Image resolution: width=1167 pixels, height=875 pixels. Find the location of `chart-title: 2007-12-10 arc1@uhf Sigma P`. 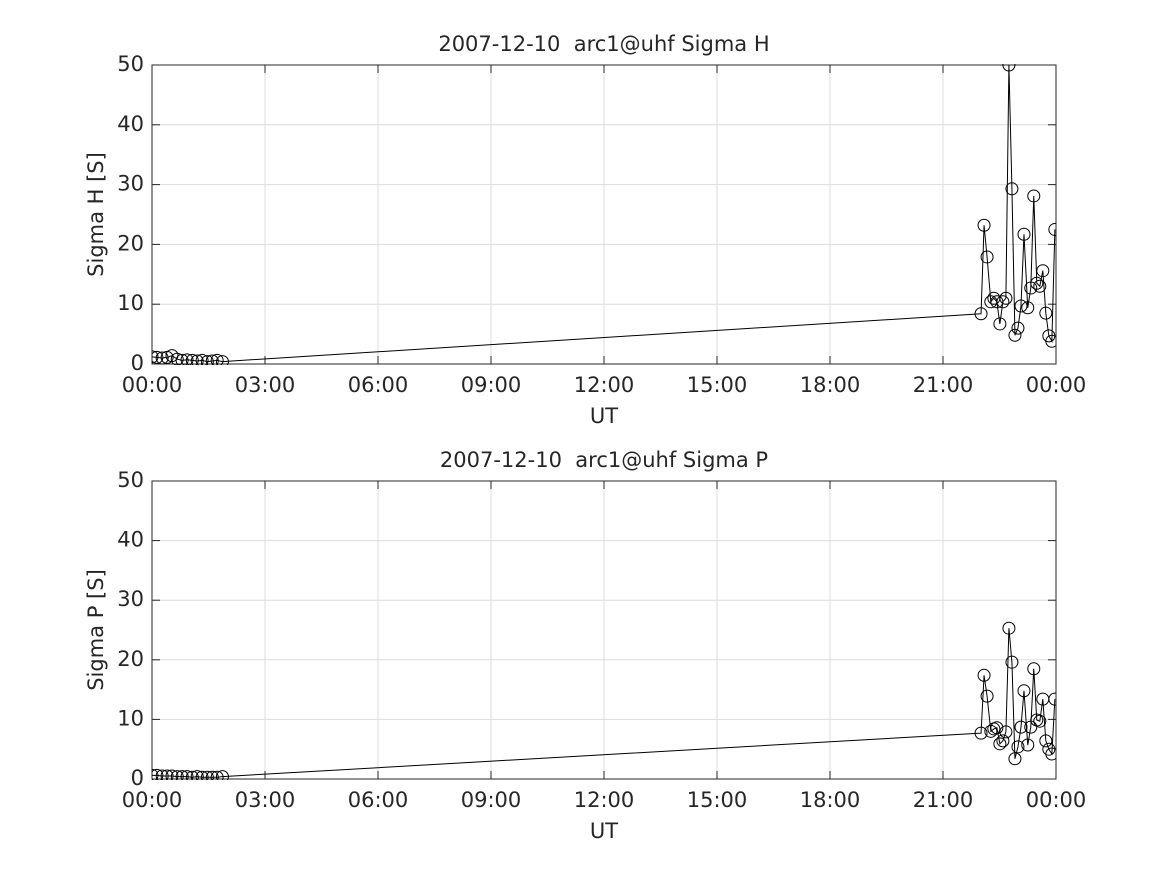

chart-title: 2007-12-10 arc1@uhf Sigma P is located at coordinates (604, 460).